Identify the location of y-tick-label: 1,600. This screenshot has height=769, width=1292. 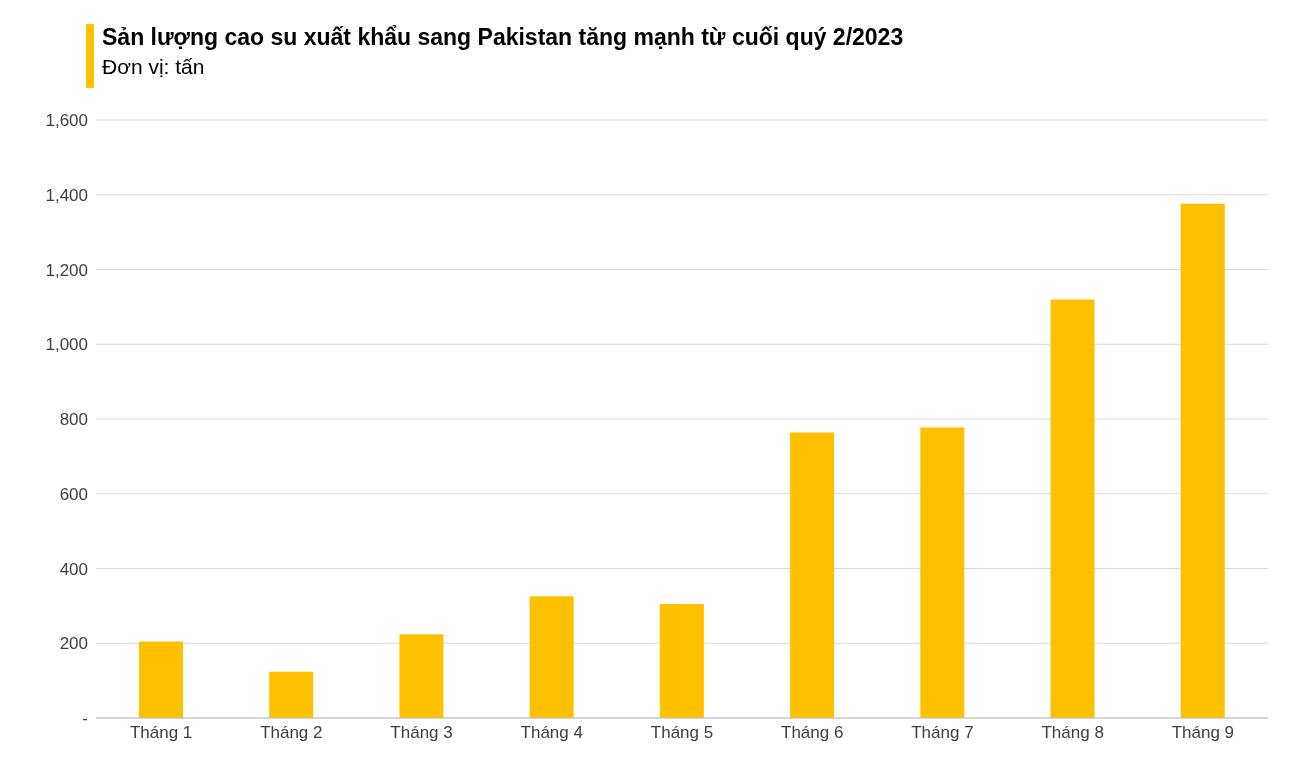
(66, 121).